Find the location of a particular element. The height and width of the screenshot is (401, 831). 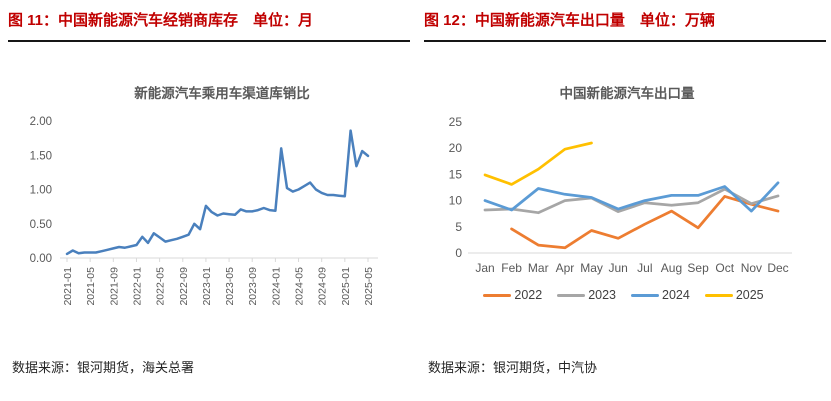

legend-line-swatch-2023 is located at coordinates (571, 295).